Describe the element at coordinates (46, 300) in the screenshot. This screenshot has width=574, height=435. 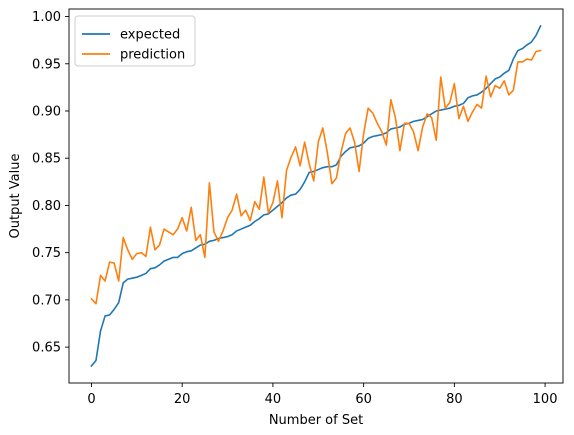
I see `y-tick-label: 0.70` at that location.